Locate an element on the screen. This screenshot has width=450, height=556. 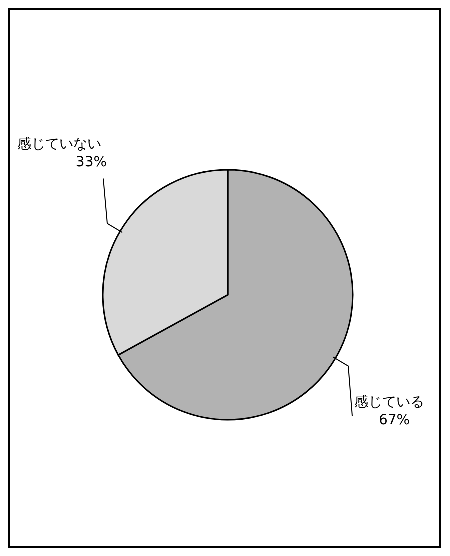
slice-label: 感じている is located at coordinates (389, 402).